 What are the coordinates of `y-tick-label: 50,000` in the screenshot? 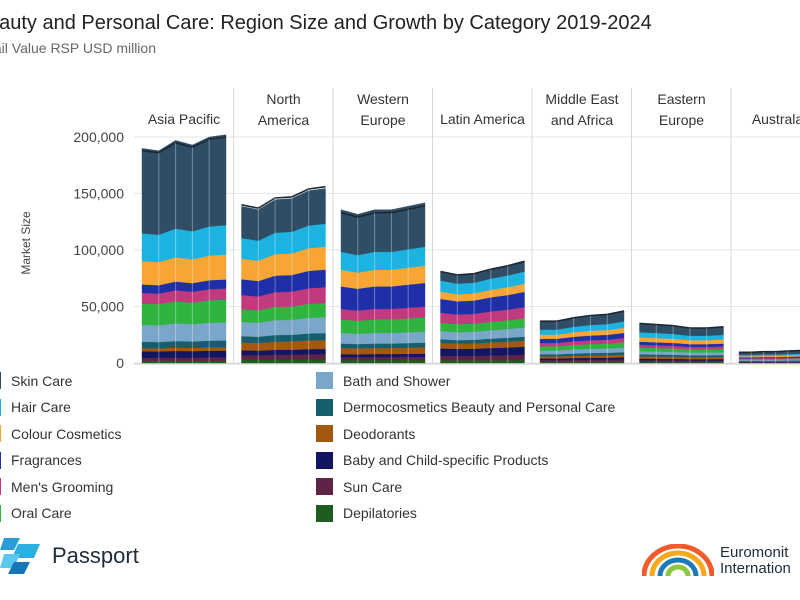 It's located at (102, 307).